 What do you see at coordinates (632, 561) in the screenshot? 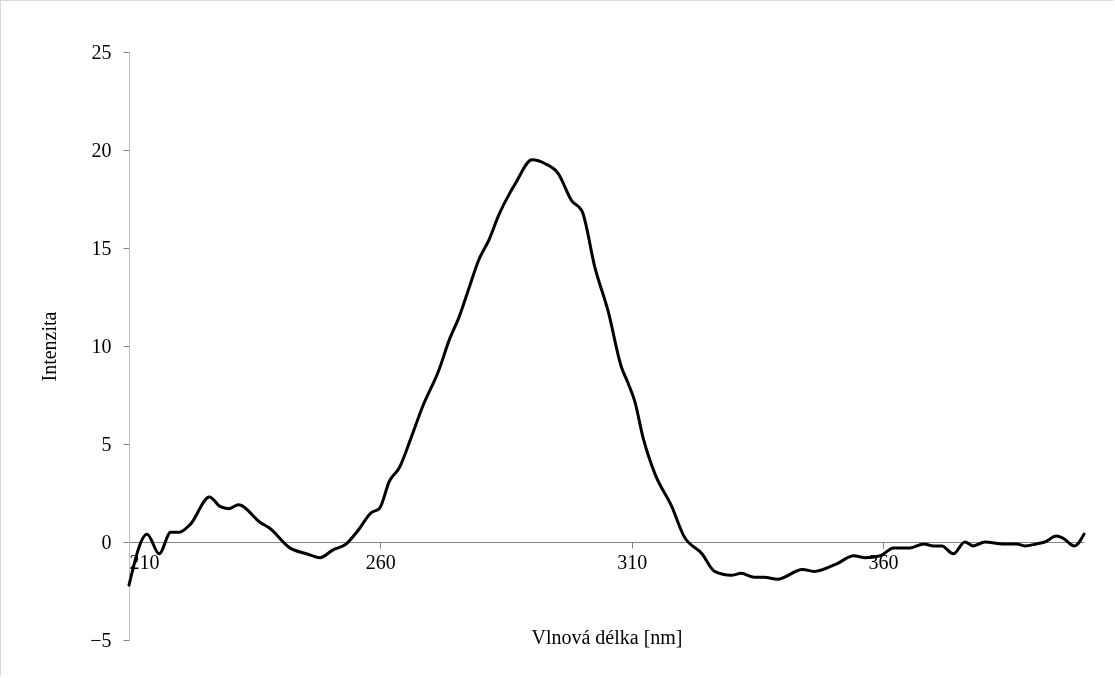
I see `x-tick-label: 310` at bounding box center [632, 561].